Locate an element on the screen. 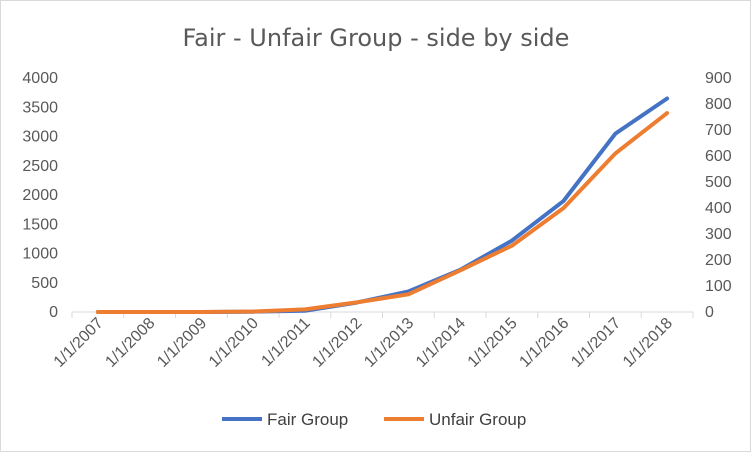  x-tick-label: 1/1/2012 is located at coordinates (337, 343).